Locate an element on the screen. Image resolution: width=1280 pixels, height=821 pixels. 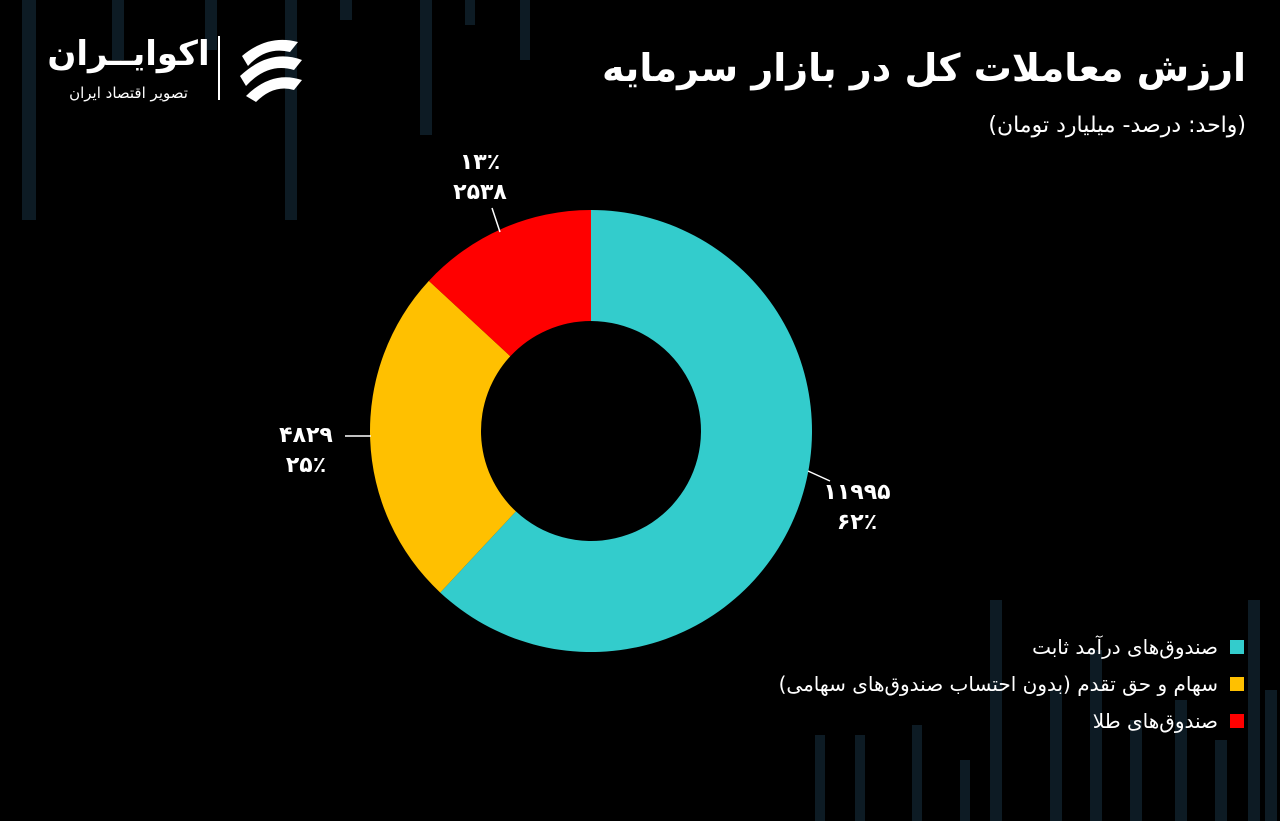
data-label-stocks: ۴۸۲۹ ۲۵٪ is located at coordinates (306, 451).